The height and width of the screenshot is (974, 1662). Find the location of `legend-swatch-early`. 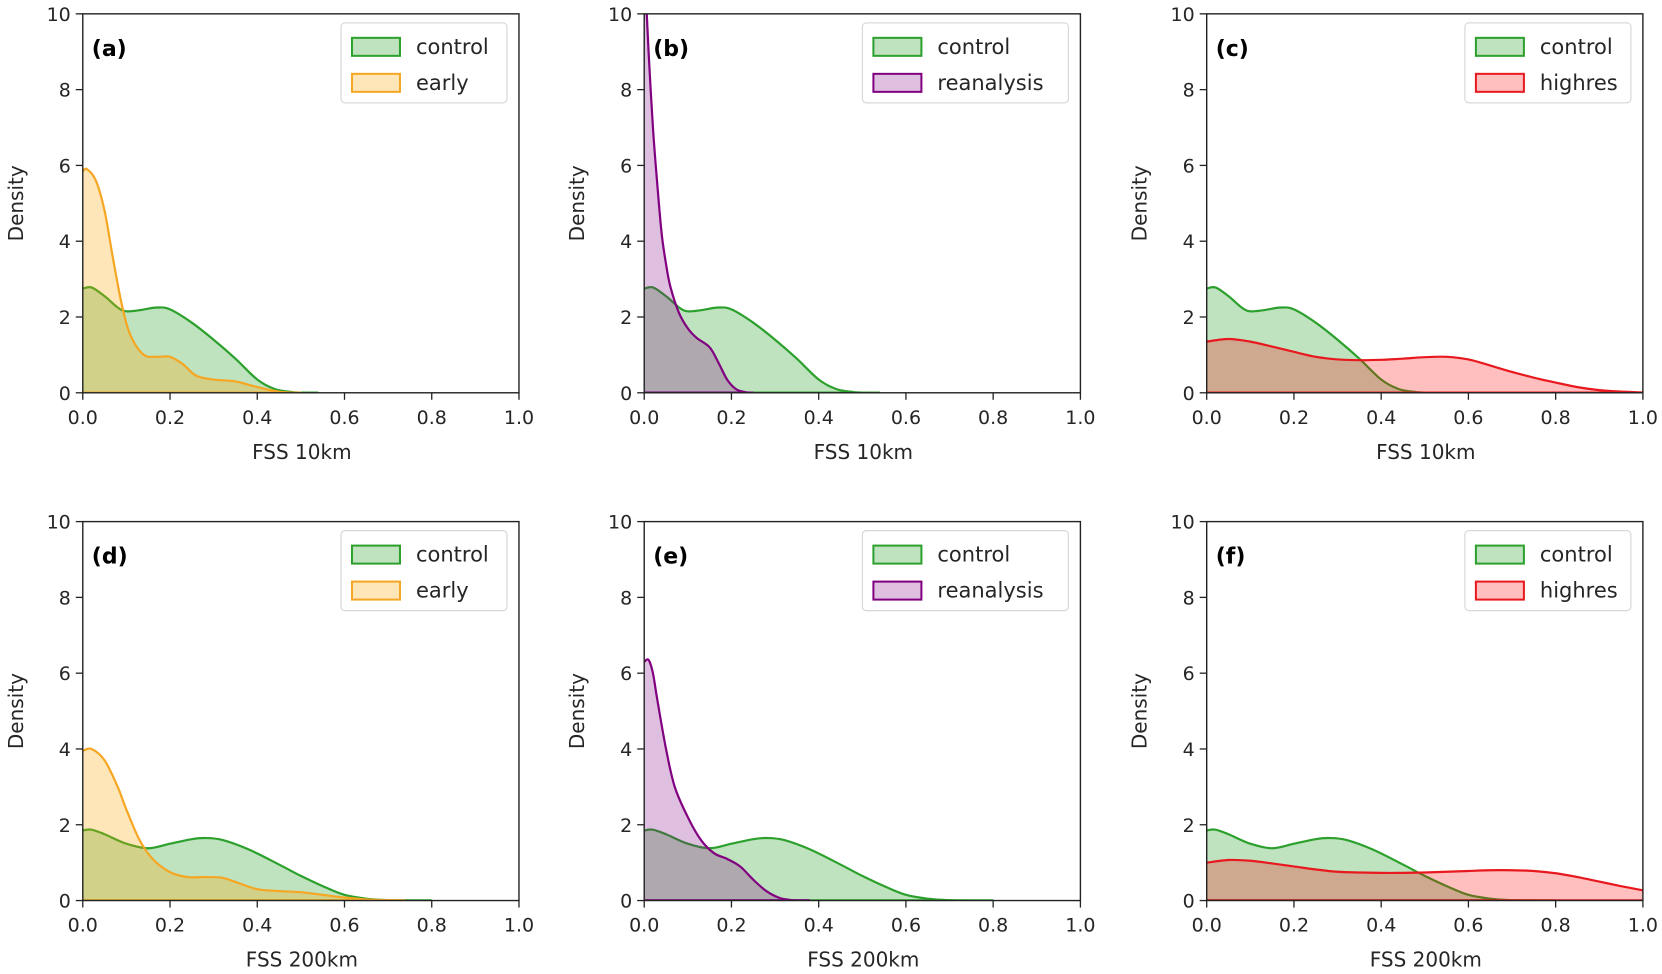

legend-swatch-early is located at coordinates (375, 590).